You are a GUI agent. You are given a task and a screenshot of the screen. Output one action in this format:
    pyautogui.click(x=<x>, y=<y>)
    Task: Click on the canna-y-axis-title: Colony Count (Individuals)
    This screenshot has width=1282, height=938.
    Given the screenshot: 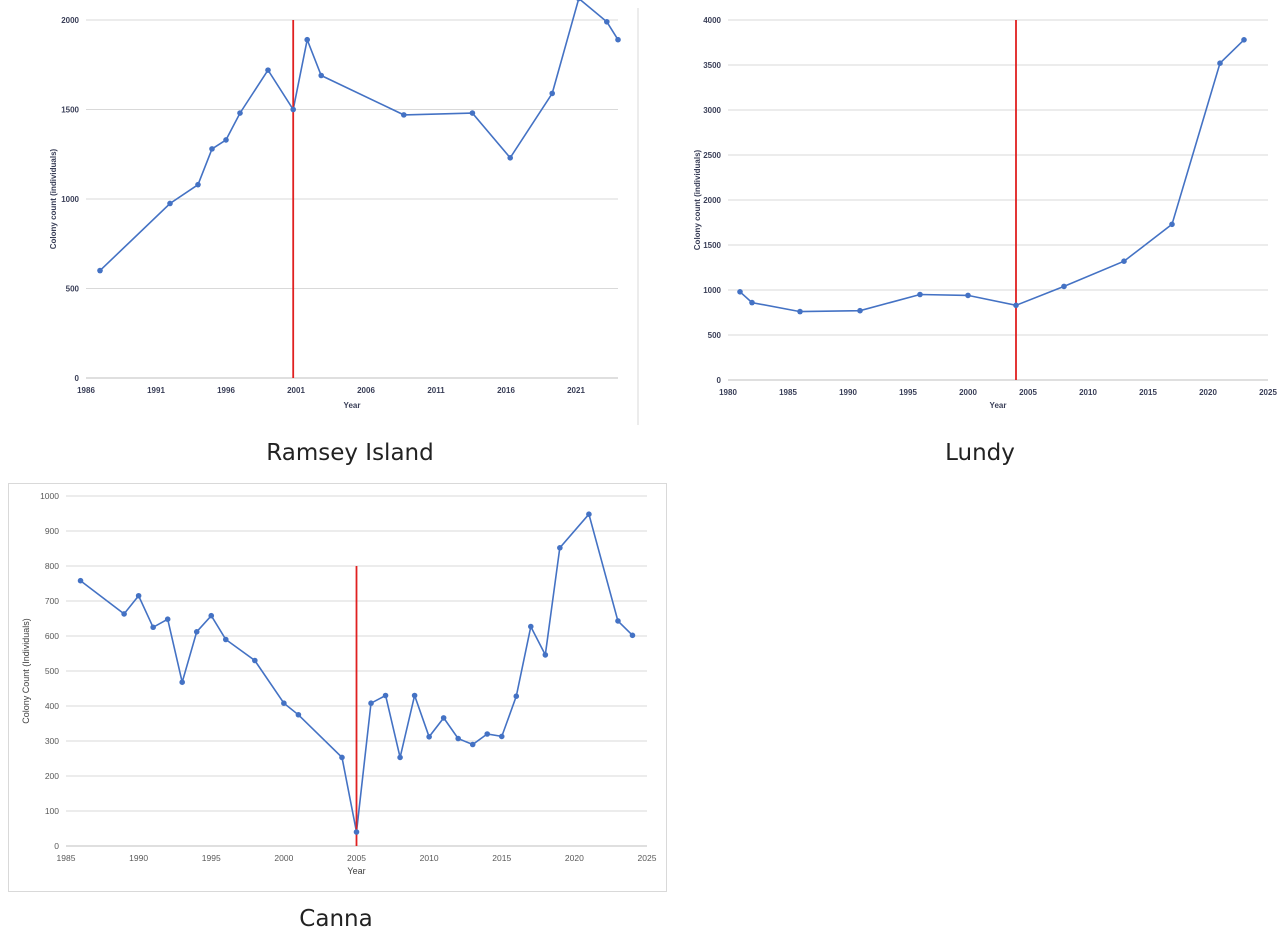 What is the action you would take?
    pyautogui.click(x=26, y=671)
    